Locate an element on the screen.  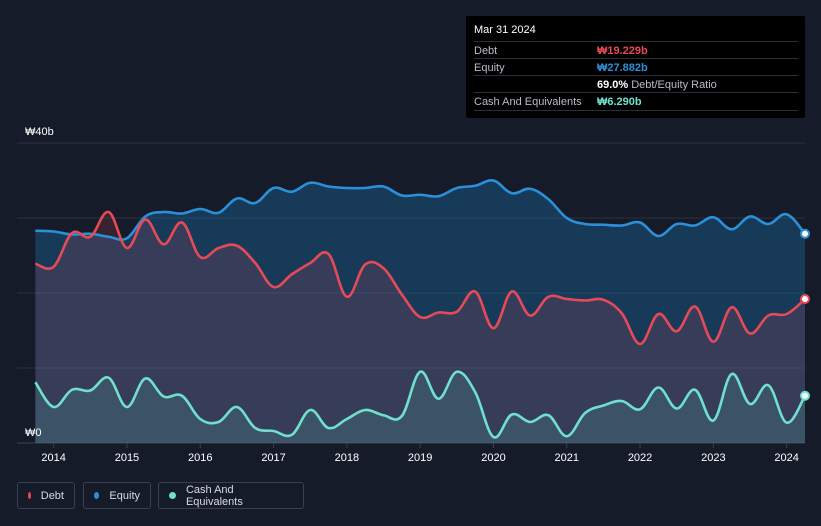
y-tick-label-bottom: ₩0 is located at coordinates (33, 433).